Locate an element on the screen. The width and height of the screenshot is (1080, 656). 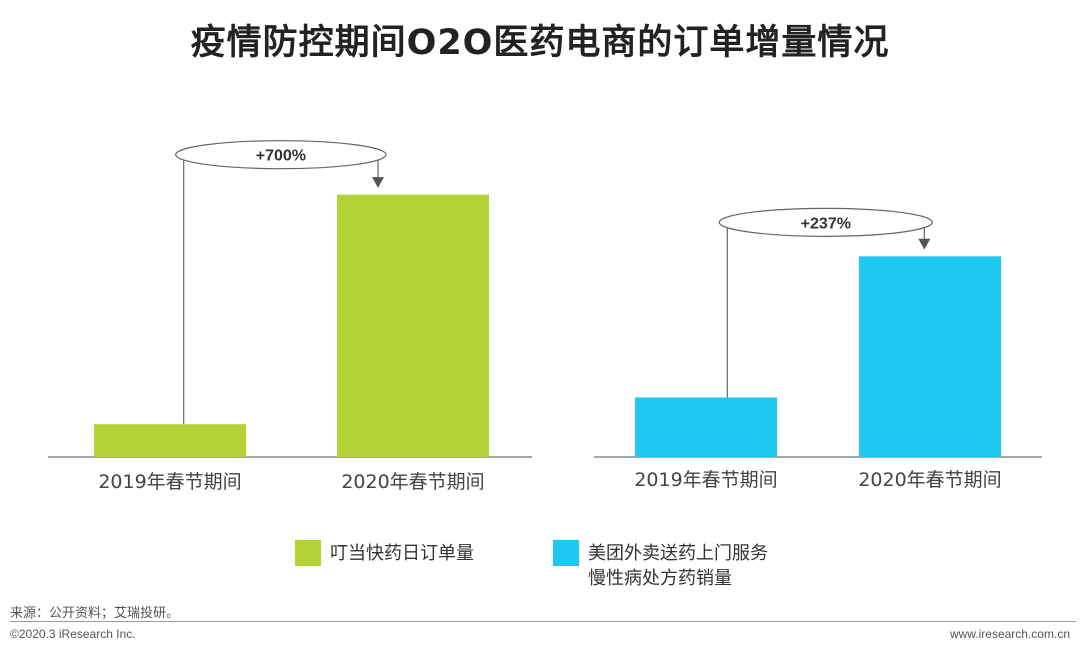
x-tick-label-0-1: 2020年春节期间 is located at coordinates (412, 482).